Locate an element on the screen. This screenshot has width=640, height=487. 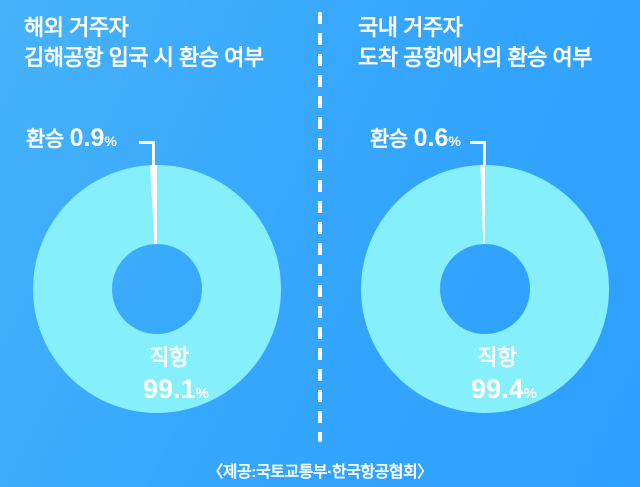
panel-title: 국내 거주자 도착 공항에서의 환승 여부 is located at coordinates (475, 43).